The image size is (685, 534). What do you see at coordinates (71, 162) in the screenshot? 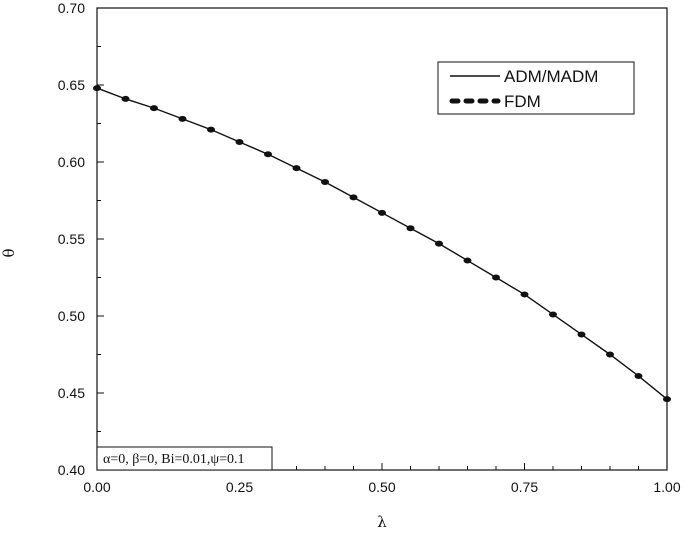
I see `y-tick-label: 0.60` at bounding box center [71, 162].